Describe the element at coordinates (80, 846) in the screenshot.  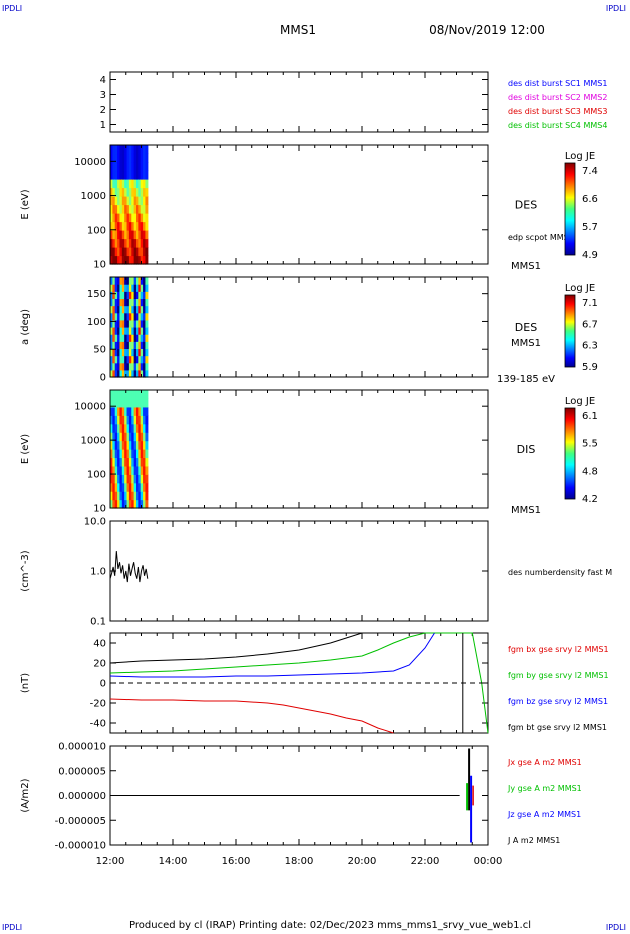
I see `y-tick-label: -0.000010` at that location.